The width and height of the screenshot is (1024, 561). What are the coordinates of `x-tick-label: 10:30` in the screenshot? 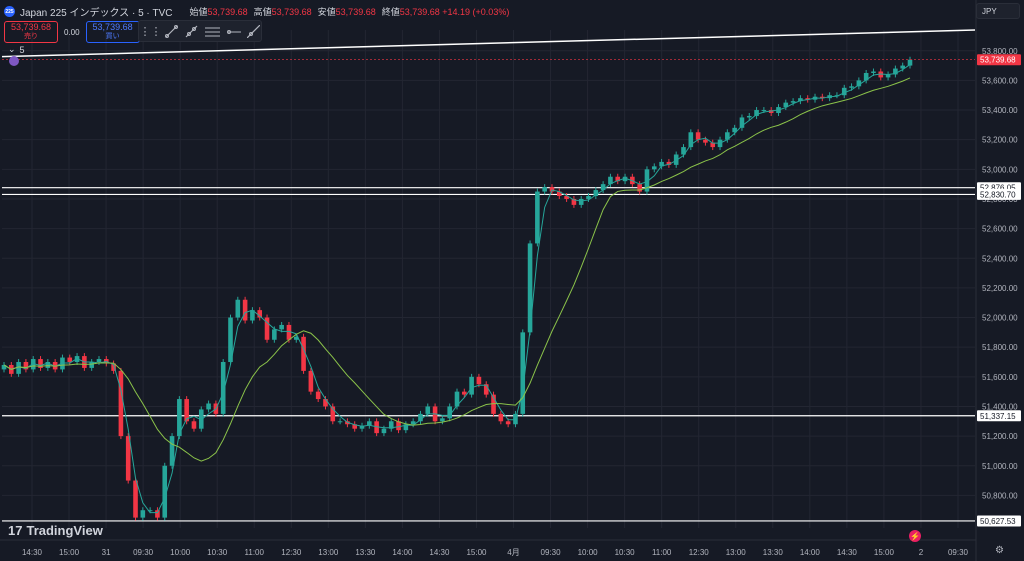 It's located at (625, 552).